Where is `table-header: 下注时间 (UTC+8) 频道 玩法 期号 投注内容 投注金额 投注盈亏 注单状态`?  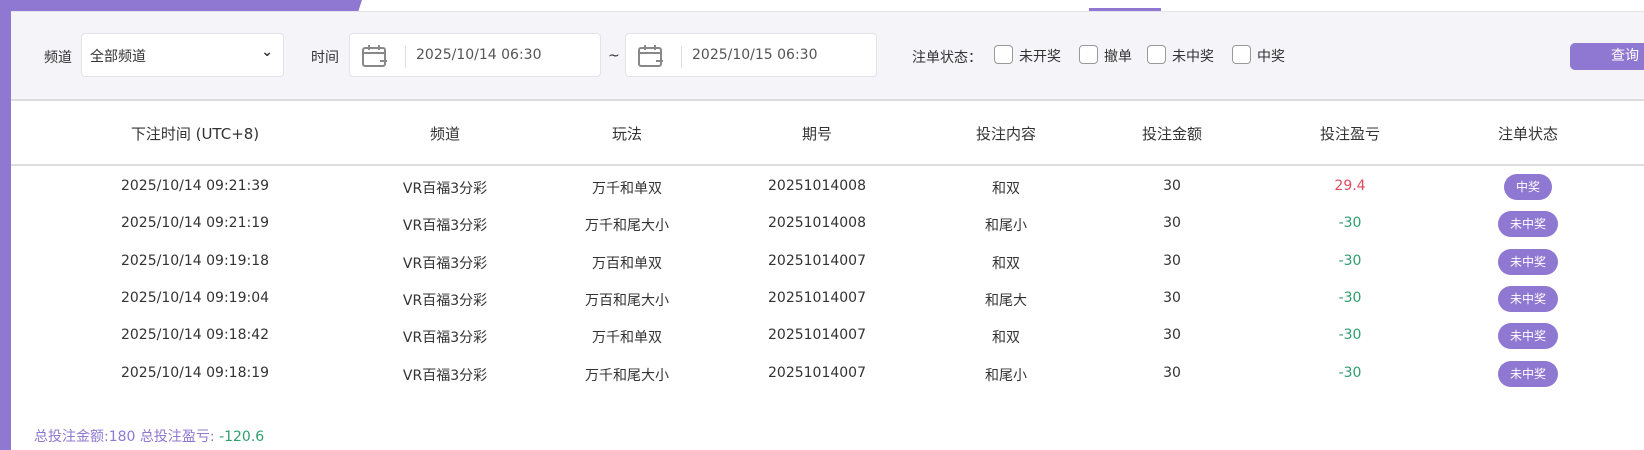 table-header: 下注时间 (UTC+8) 频道 玩法 期号 投注内容 投注金额 投注盈亏 注单状态 is located at coordinates (827, 133).